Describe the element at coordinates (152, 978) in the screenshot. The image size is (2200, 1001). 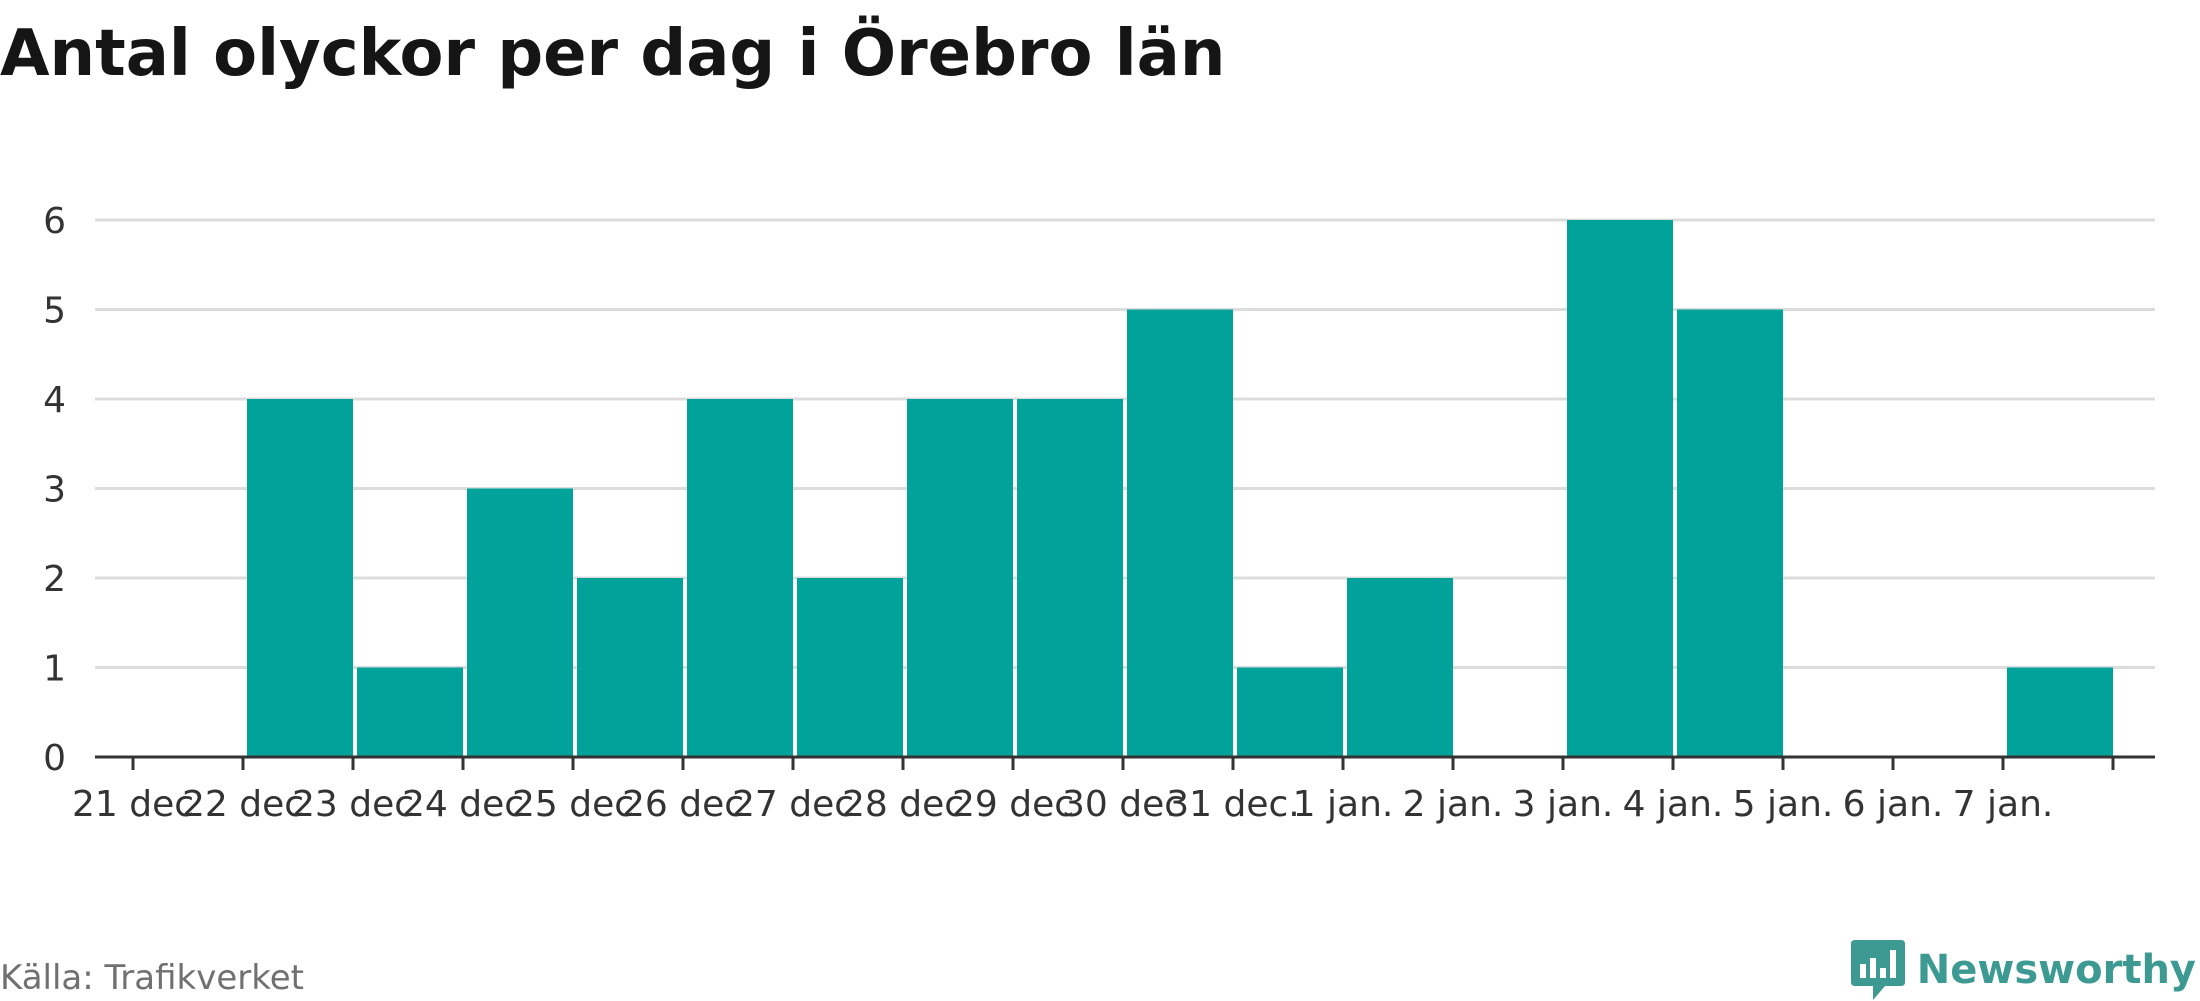
I see `source-note: Källa: Trafikverket` at that location.